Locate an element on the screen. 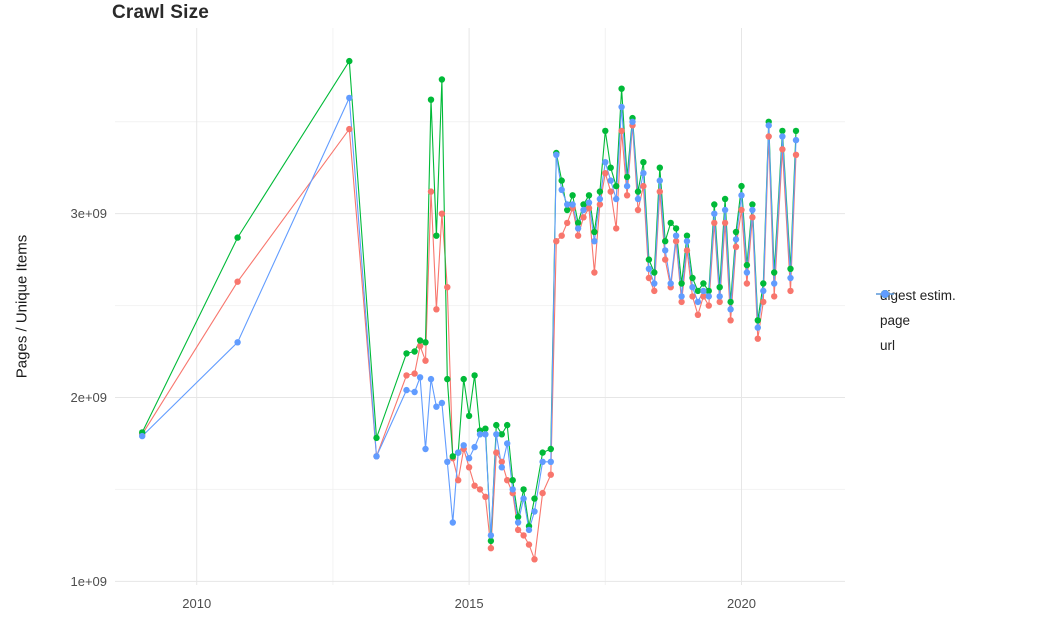 Image resolution: width=1059 pixels, height=639 pixels. legend-label-digest-estim: digest estim. is located at coordinates (918, 295).